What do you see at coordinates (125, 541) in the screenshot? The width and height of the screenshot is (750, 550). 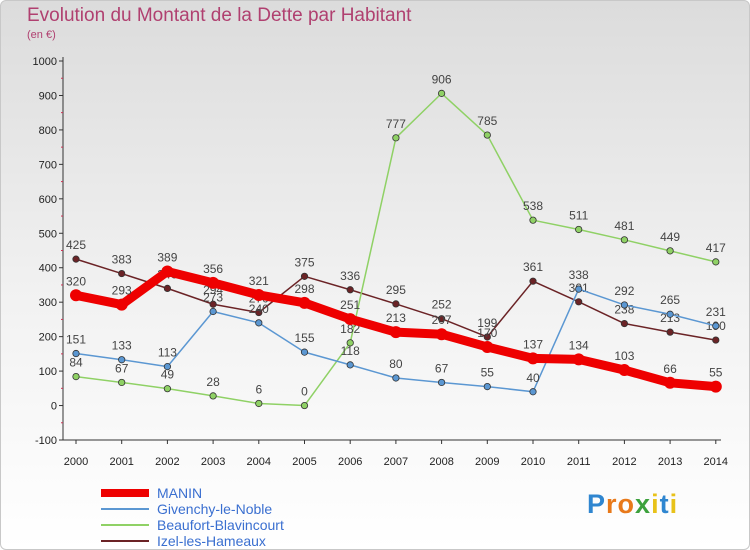 I see `legend-swatch-izel` at bounding box center [125, 541].